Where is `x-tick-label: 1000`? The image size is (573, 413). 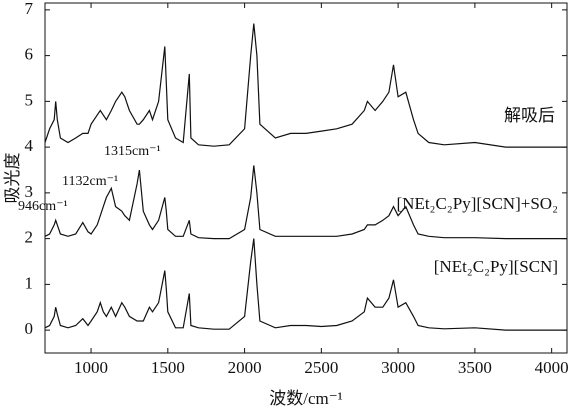 x-tick-label: 1000 is located at coordinates (91, 367).